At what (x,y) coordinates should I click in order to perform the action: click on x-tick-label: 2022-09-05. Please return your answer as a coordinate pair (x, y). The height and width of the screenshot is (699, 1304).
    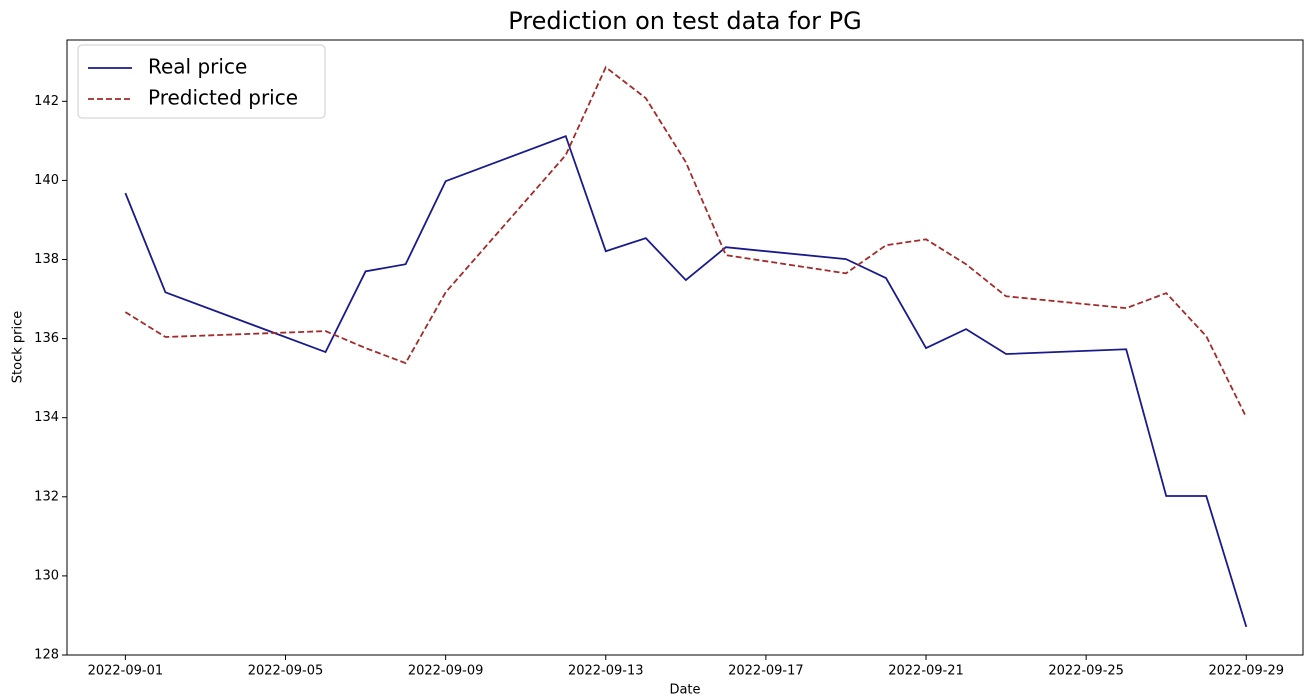
    Looking at the image, I should click on (286, 671).